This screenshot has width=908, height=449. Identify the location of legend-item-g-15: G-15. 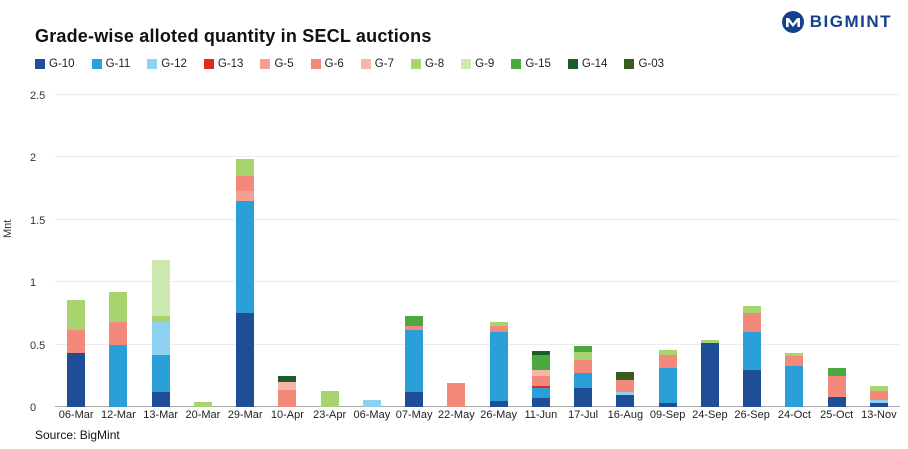
(531, 64).